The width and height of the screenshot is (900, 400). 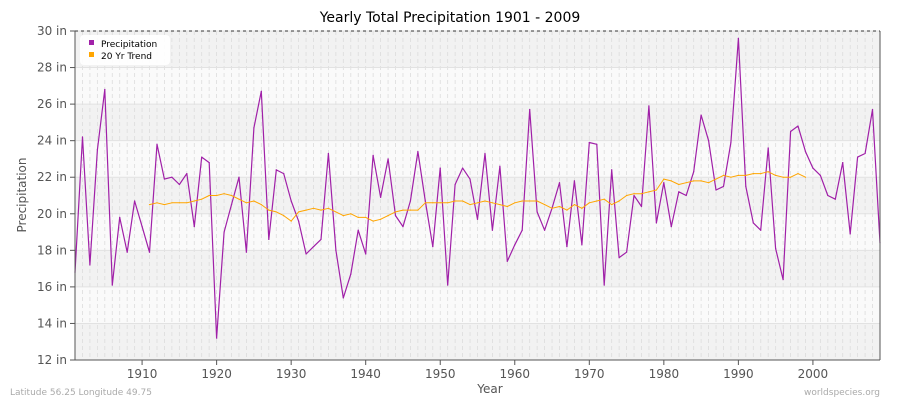 I want to click on x-tick-label: 1980, so click(x=664, y=374).